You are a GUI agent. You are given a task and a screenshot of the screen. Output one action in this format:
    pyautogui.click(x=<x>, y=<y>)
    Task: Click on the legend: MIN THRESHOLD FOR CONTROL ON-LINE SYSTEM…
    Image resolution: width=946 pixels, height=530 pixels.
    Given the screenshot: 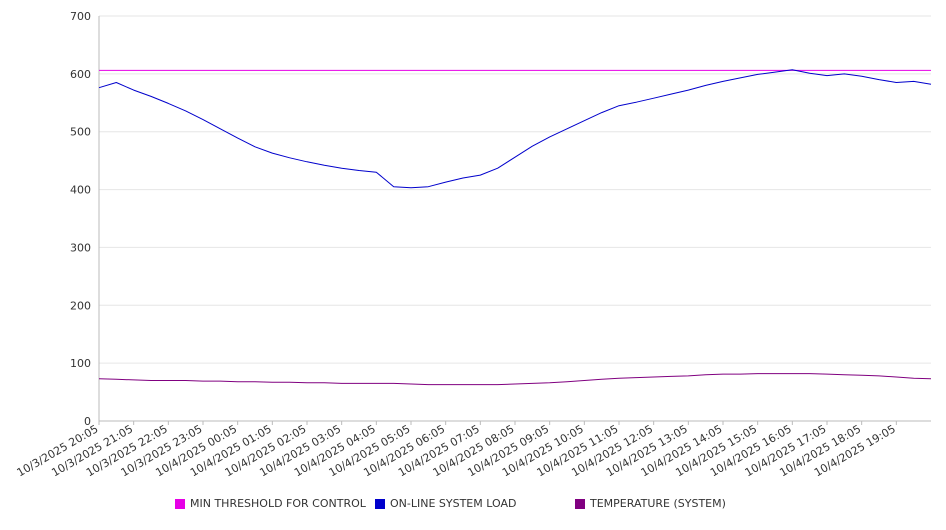 What is the action you would take?
    pyautogui.click(x=473, y=506)
    